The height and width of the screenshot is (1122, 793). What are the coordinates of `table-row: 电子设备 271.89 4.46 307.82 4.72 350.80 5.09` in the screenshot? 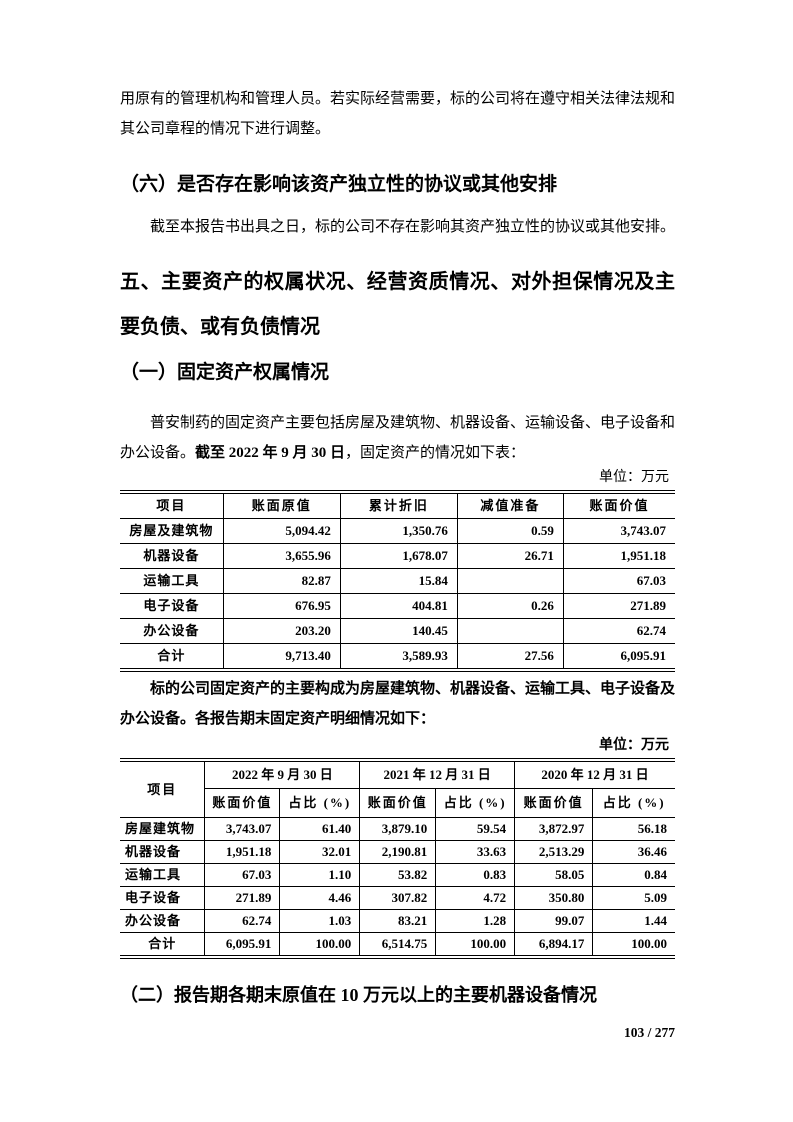 It's located at (397, 898).